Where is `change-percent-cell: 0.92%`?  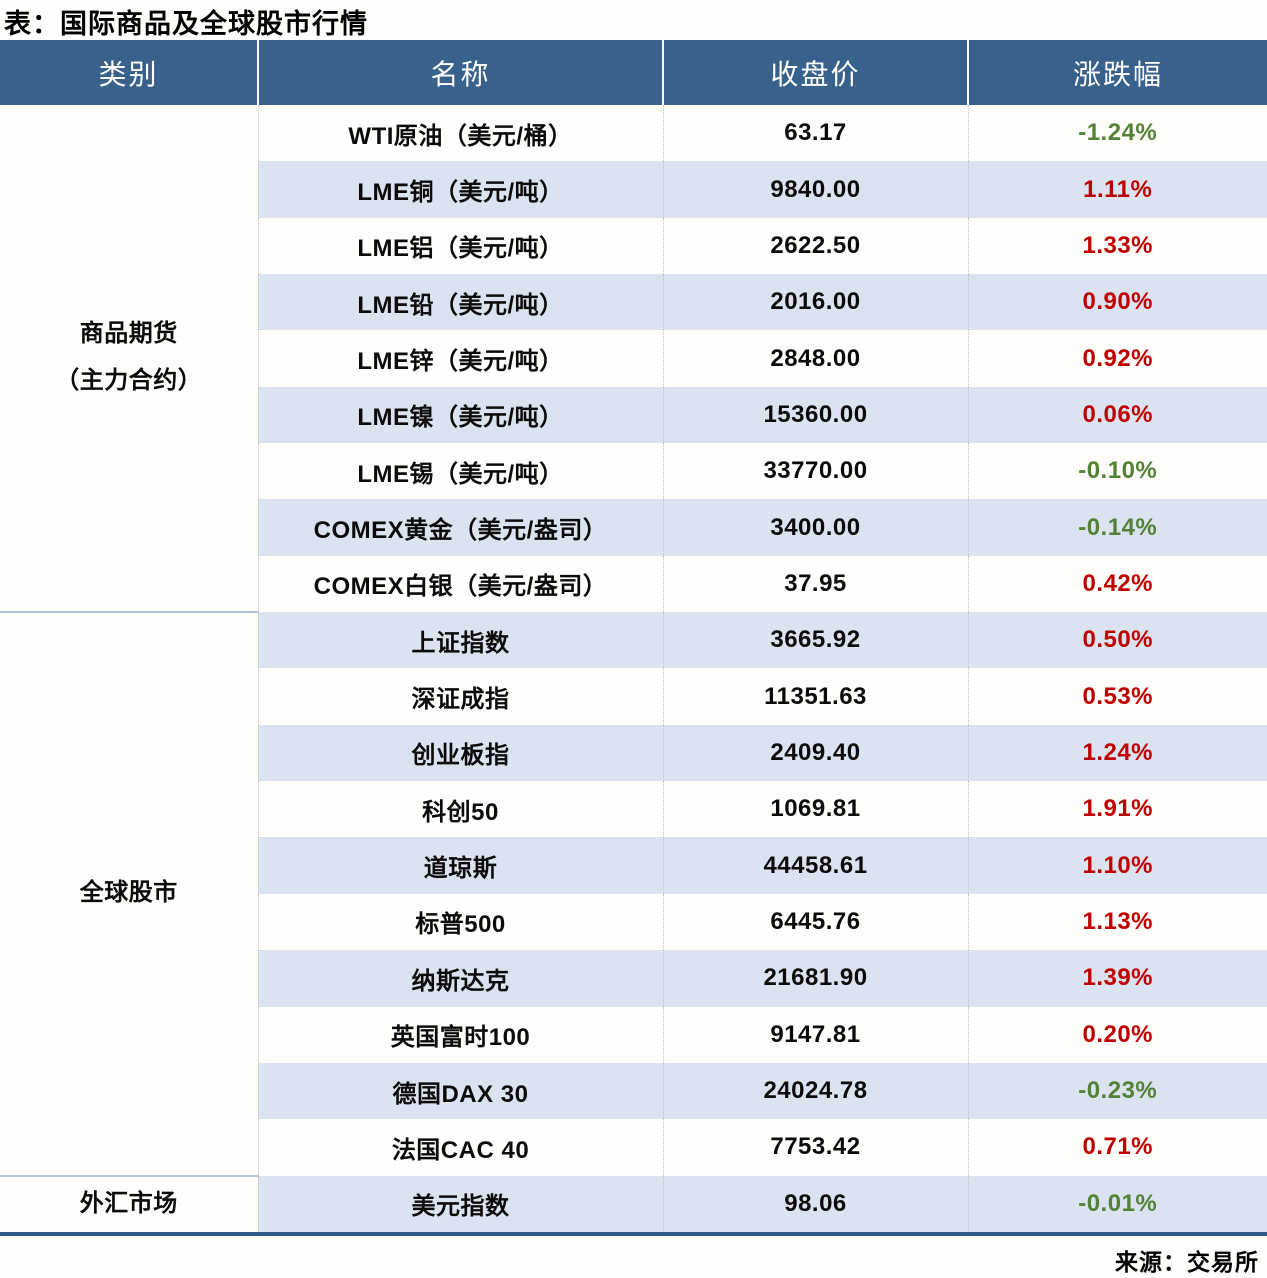 change-percent-cell: 0.92% is located at coordinates (1117, 358).